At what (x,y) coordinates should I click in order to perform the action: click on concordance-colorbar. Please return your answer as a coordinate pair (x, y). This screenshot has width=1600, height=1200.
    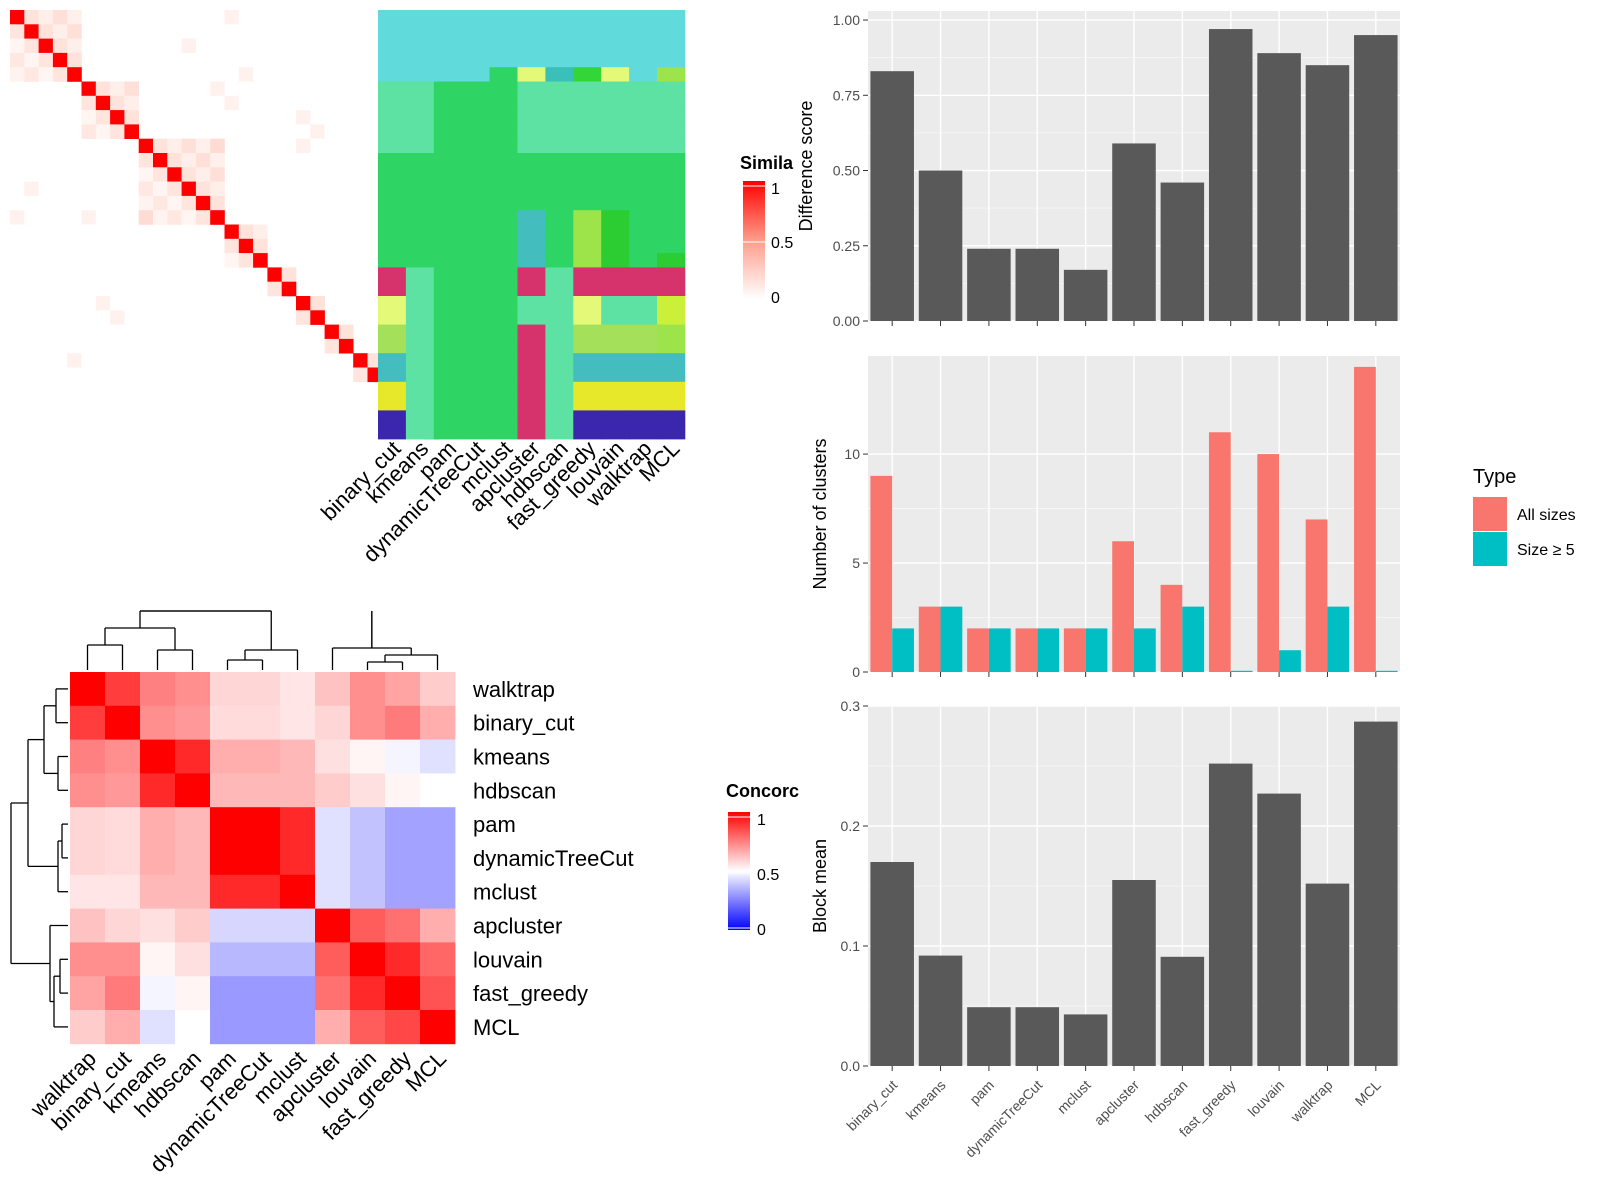
    Looking at the image, I should click on (739, 871).